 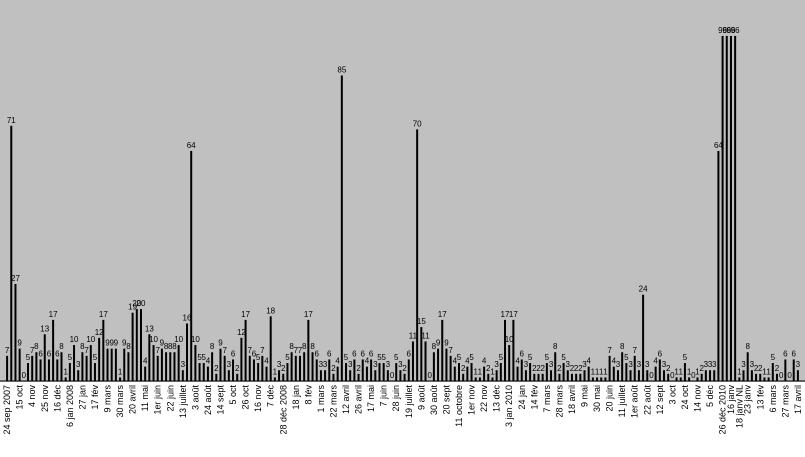 I want to click on value-label: 96, so click(x=722, y=30).